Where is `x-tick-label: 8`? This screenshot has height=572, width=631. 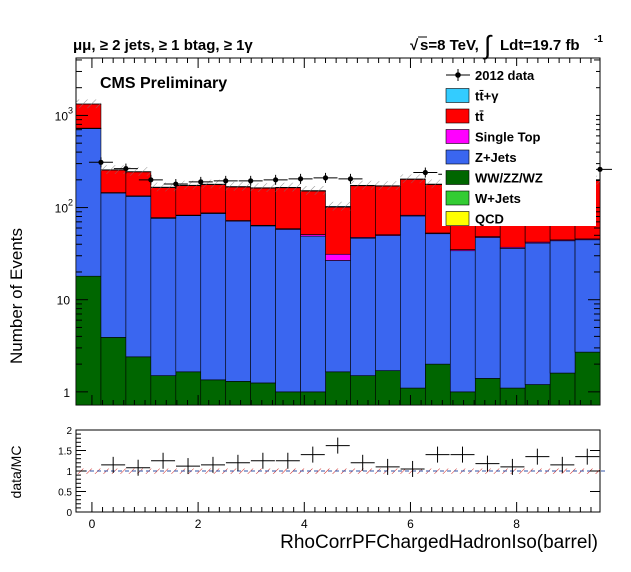 x-tick-label: 8 is located at coordinates (516, 524).